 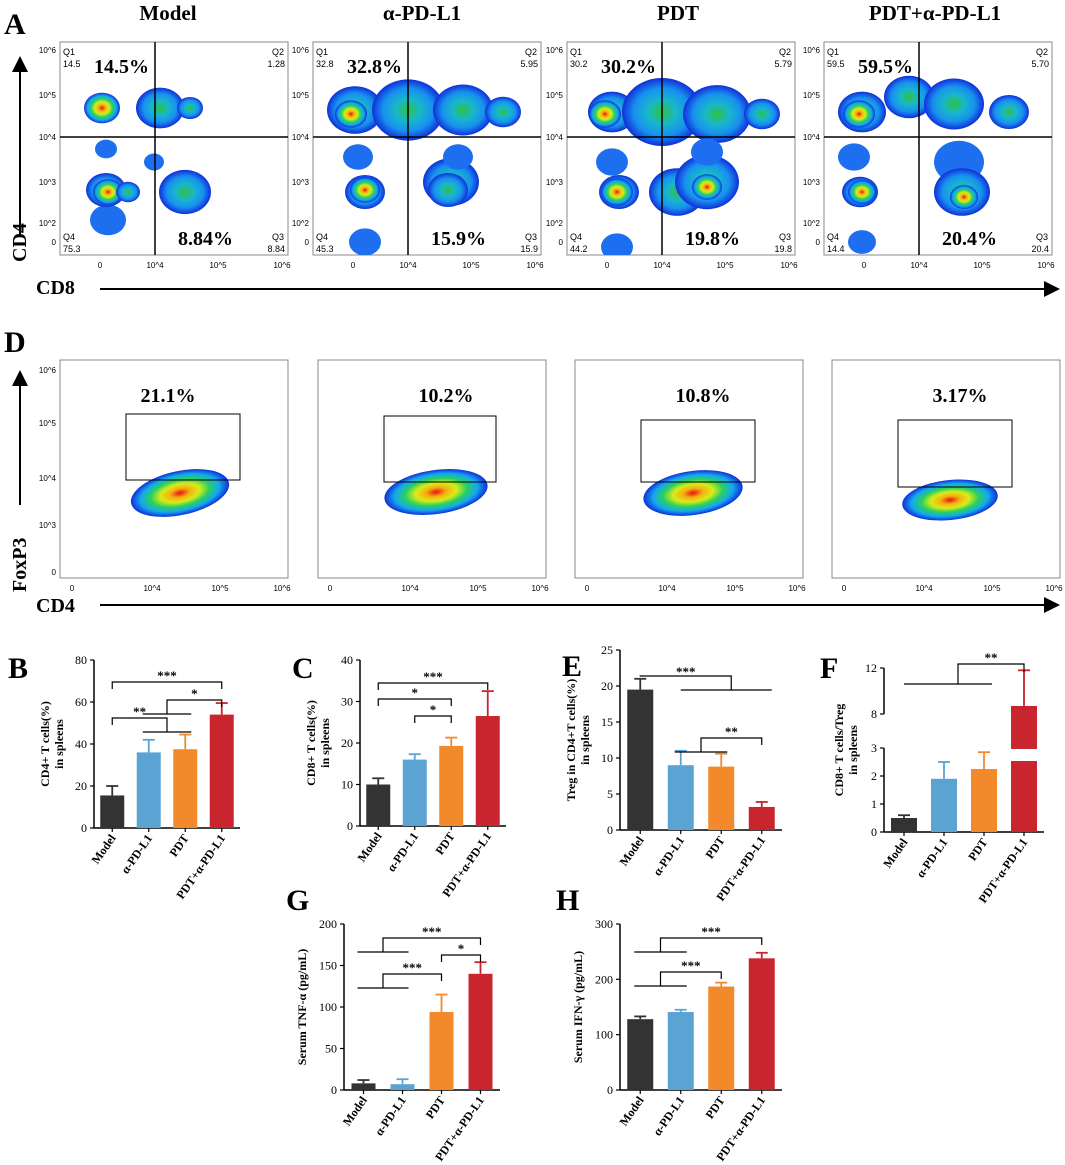 What do you see at coordinates (969, 239) in the screenshot?
I see `q3-big-percent: 20.4%` at bounding box center [969, 239].